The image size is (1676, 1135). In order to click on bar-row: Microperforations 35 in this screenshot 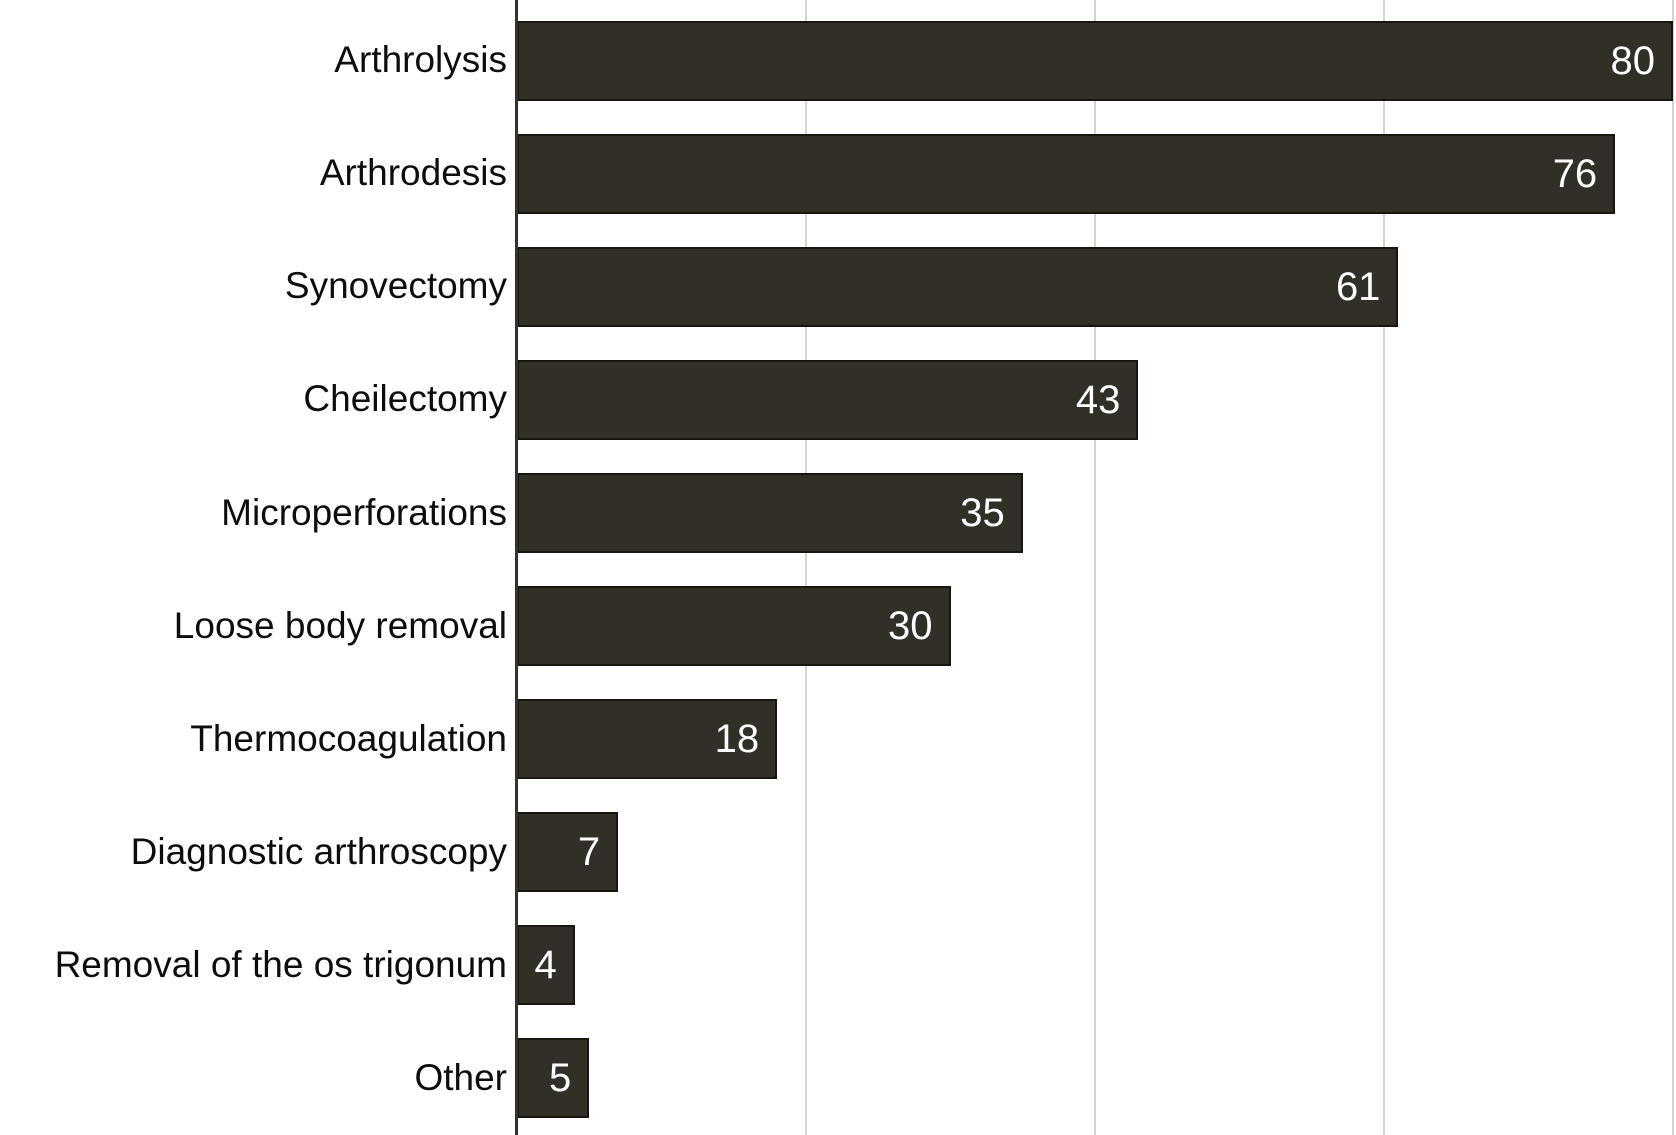, I will do `click(838, 512)`.